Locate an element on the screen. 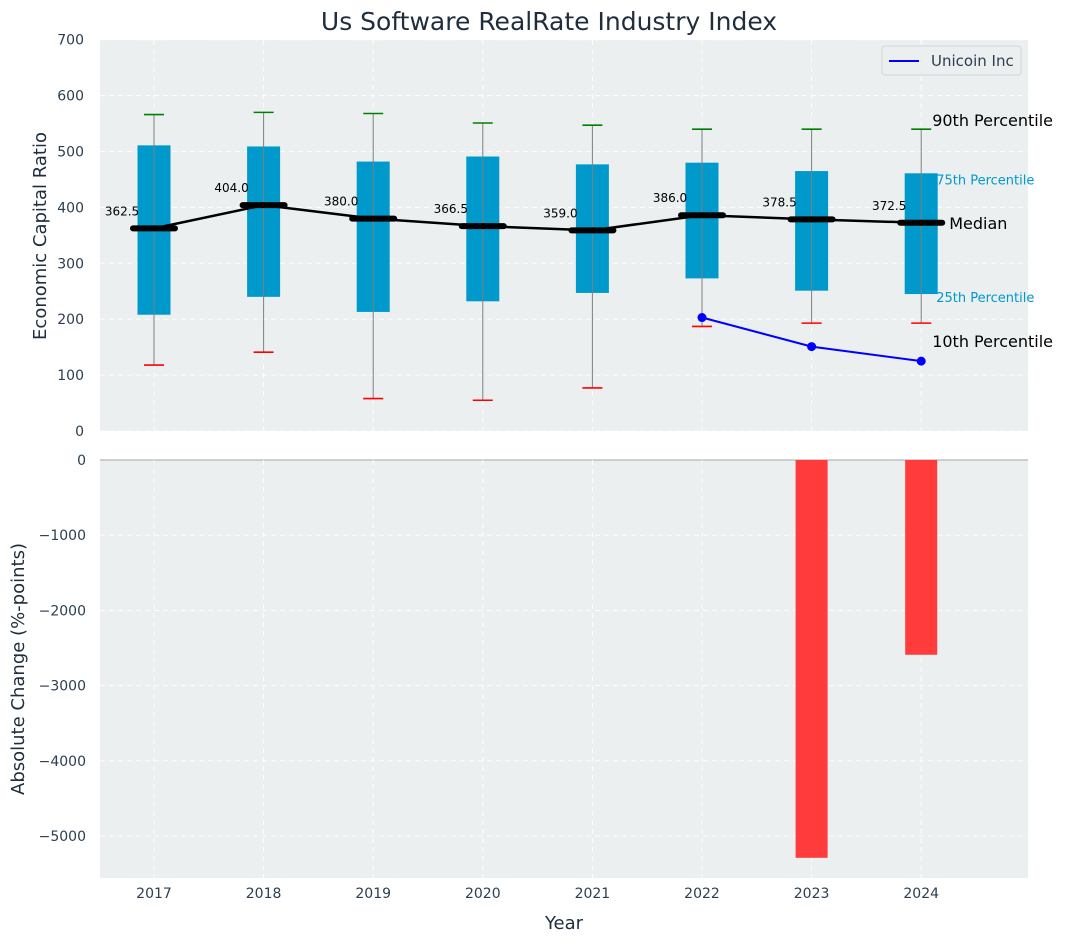  bottom-y-tick-label: −4000 is located at coordinates (62, 762).